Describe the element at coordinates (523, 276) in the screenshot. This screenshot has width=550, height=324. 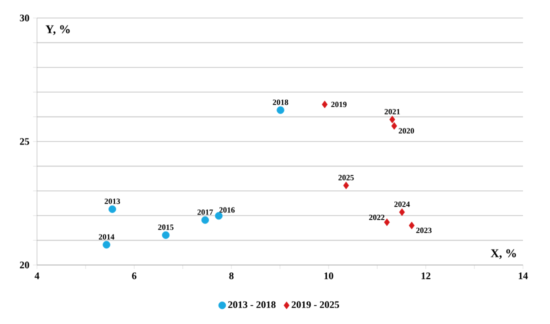
I see `x-tick-label: 14` at that location.